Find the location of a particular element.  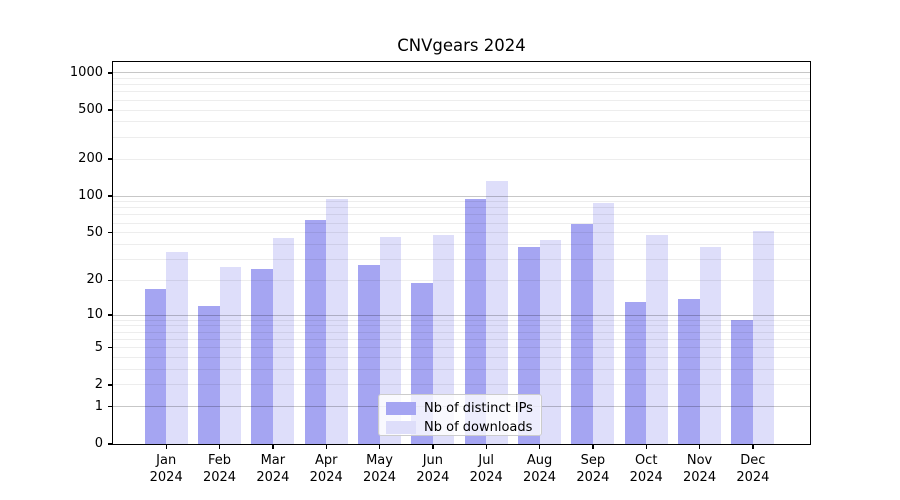

y-tick-label-1000: 1000 is located at coordinates (86, 72).